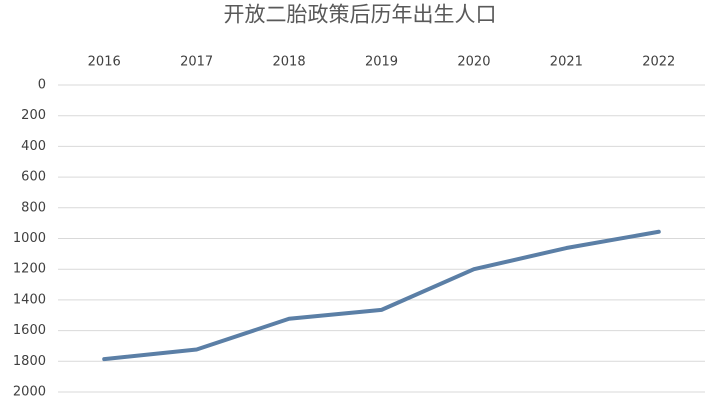 The image size is (720, 413). Describe the element at coordinates (289, 62) in the screenshot. I see `x-tick-label: 2018` at that location.